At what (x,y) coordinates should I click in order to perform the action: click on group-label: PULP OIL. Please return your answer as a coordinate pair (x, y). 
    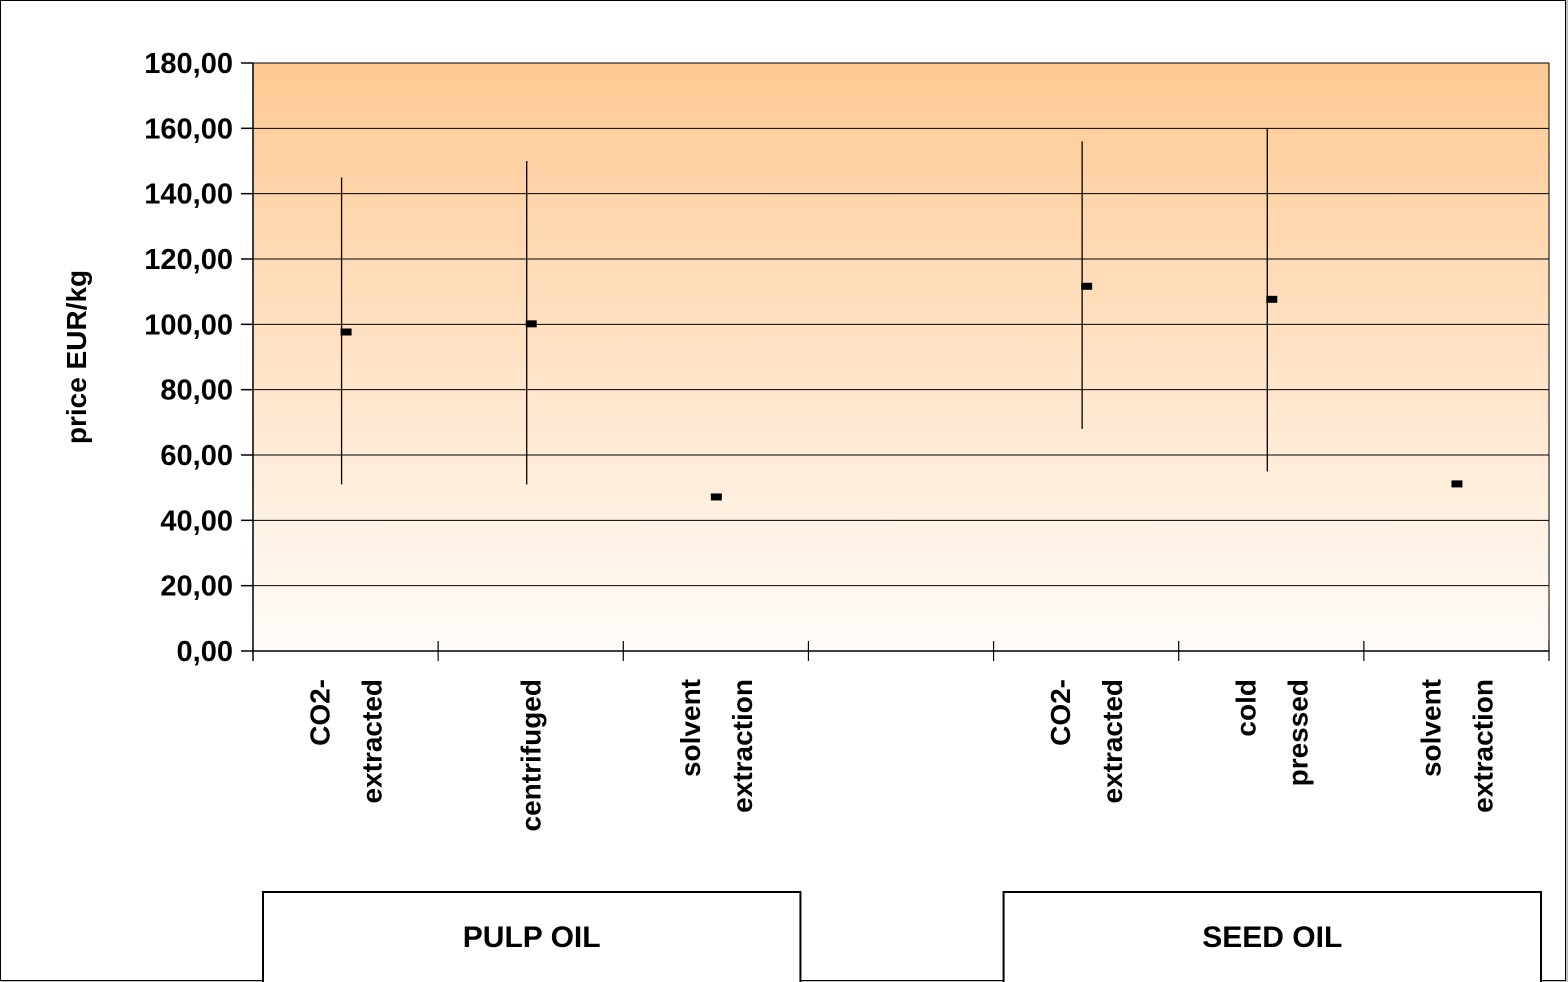
    Looking at the image, I should click on (532, 937).